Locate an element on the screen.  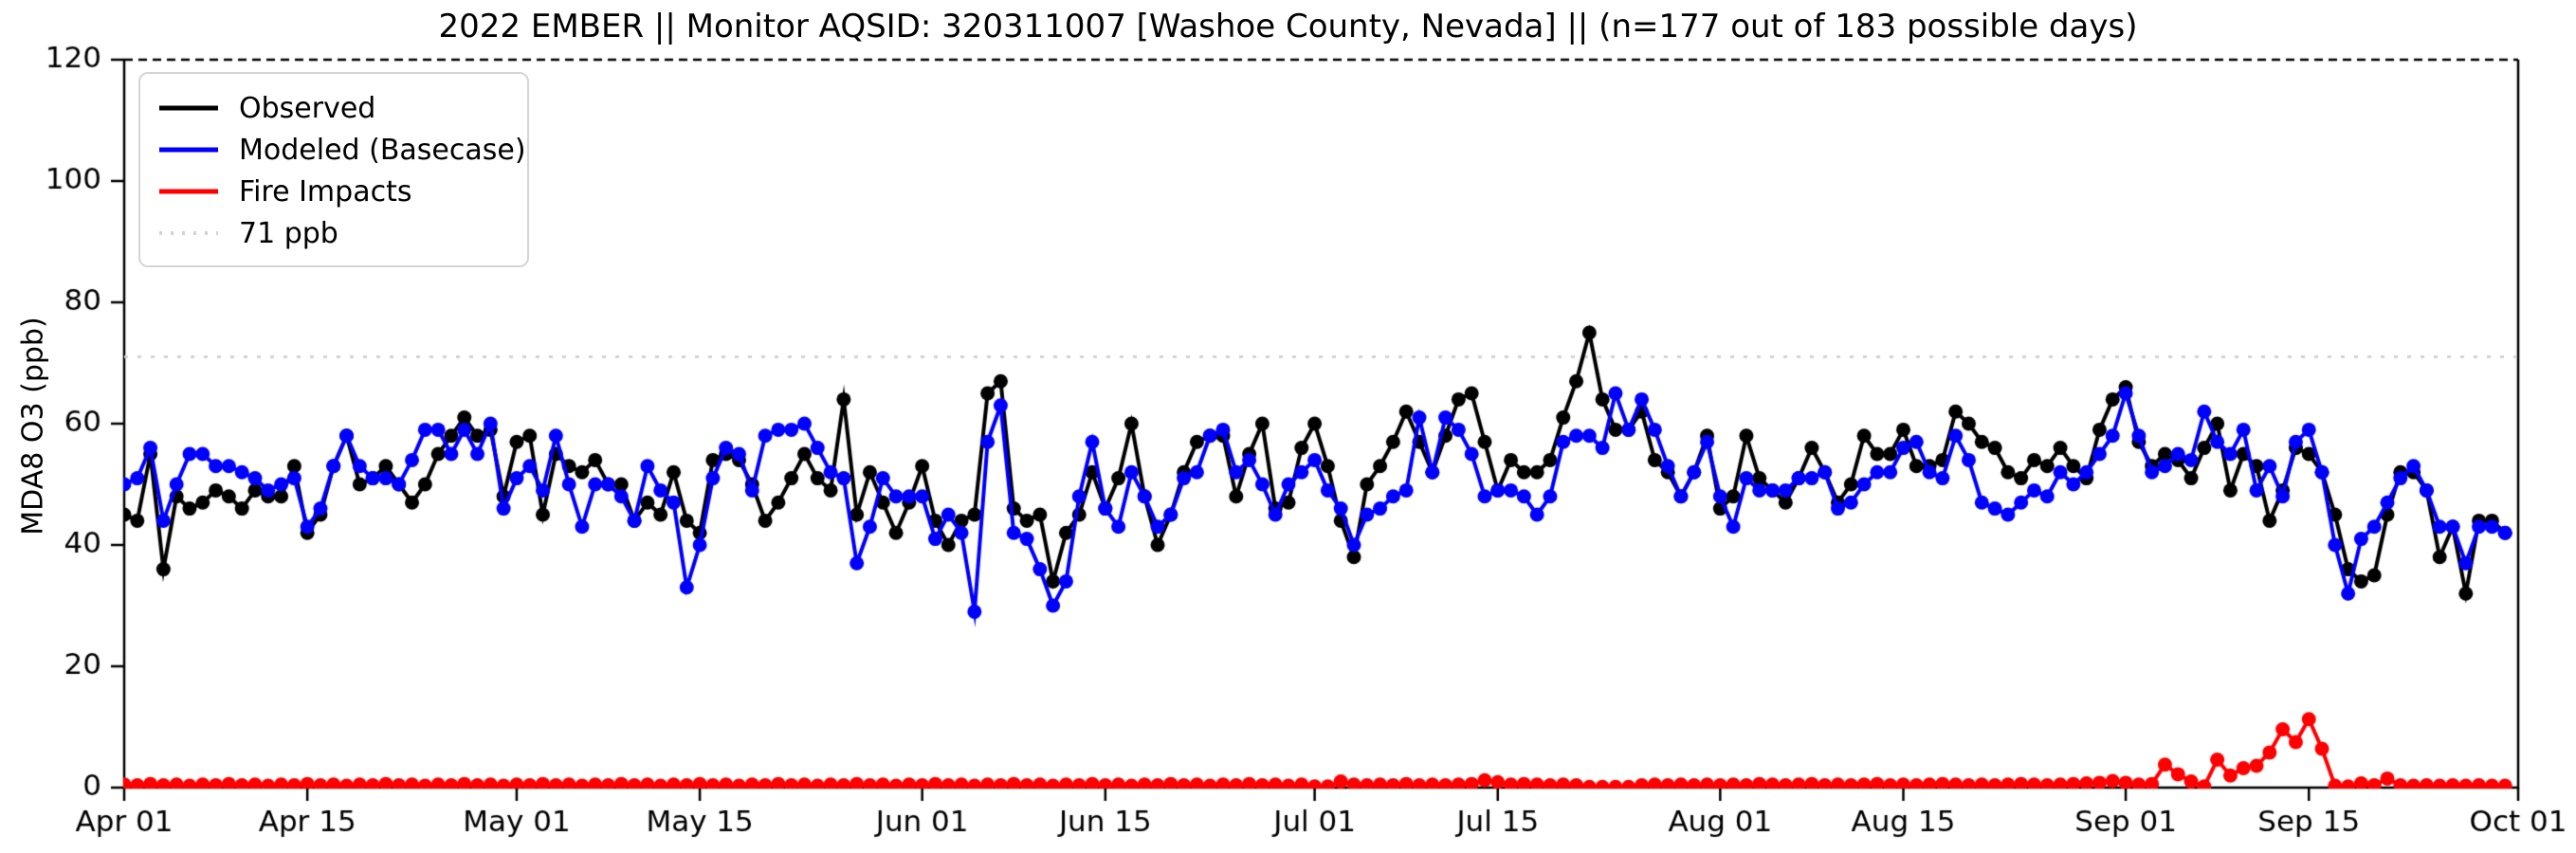
legend-label-fire: Fire Impacts is located at coordinates (325, 191).